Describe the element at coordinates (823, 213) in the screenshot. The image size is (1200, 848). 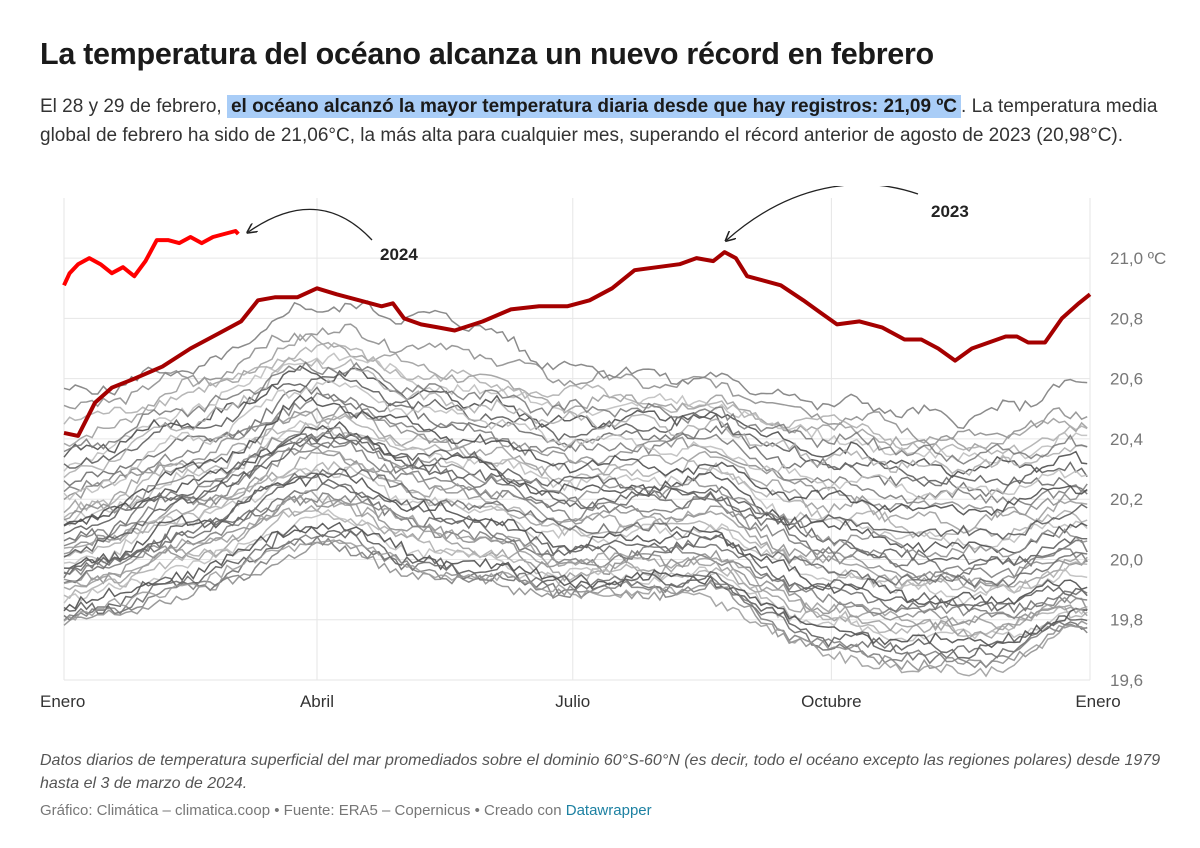
I see `annotation-arrow-2023` at that location.